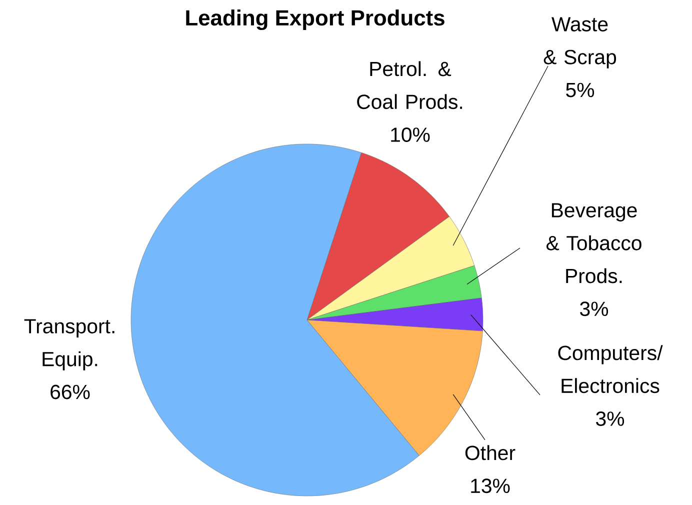 The height and width of the screenshot is (505, 692). What do you see at coordinates (69, 344) in the screenshot?
I see `slice-label: Transport. Equip.` at bounding box center [69, 344].